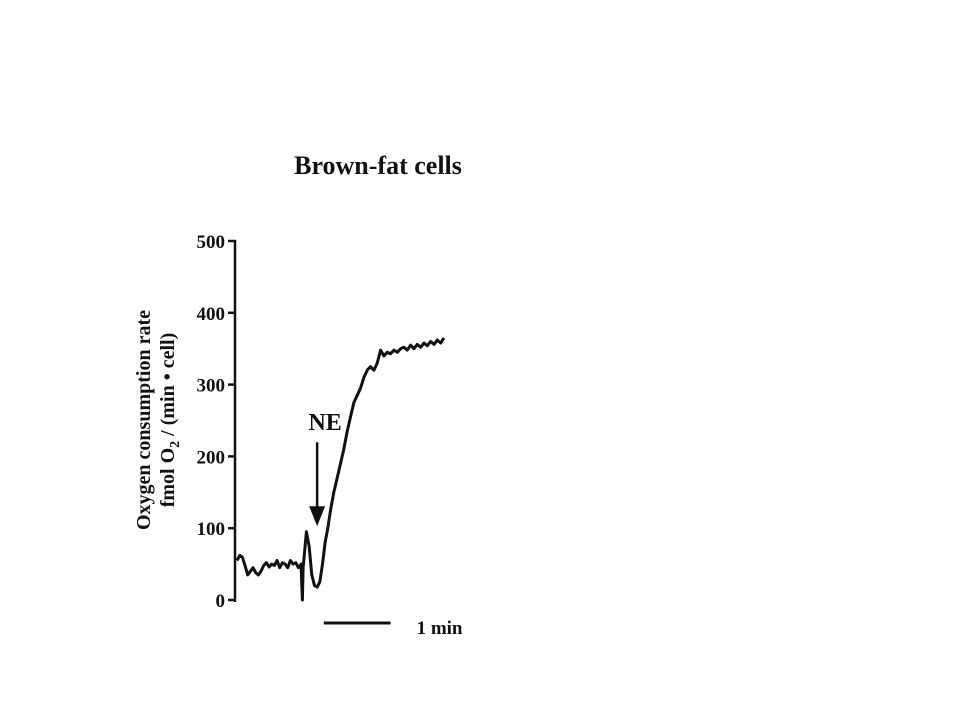 This screenshot has height=720, width=960. Describe the element at coordinates (211, 457) in the screenshot. I see `y-tick-label: 200` at that location.